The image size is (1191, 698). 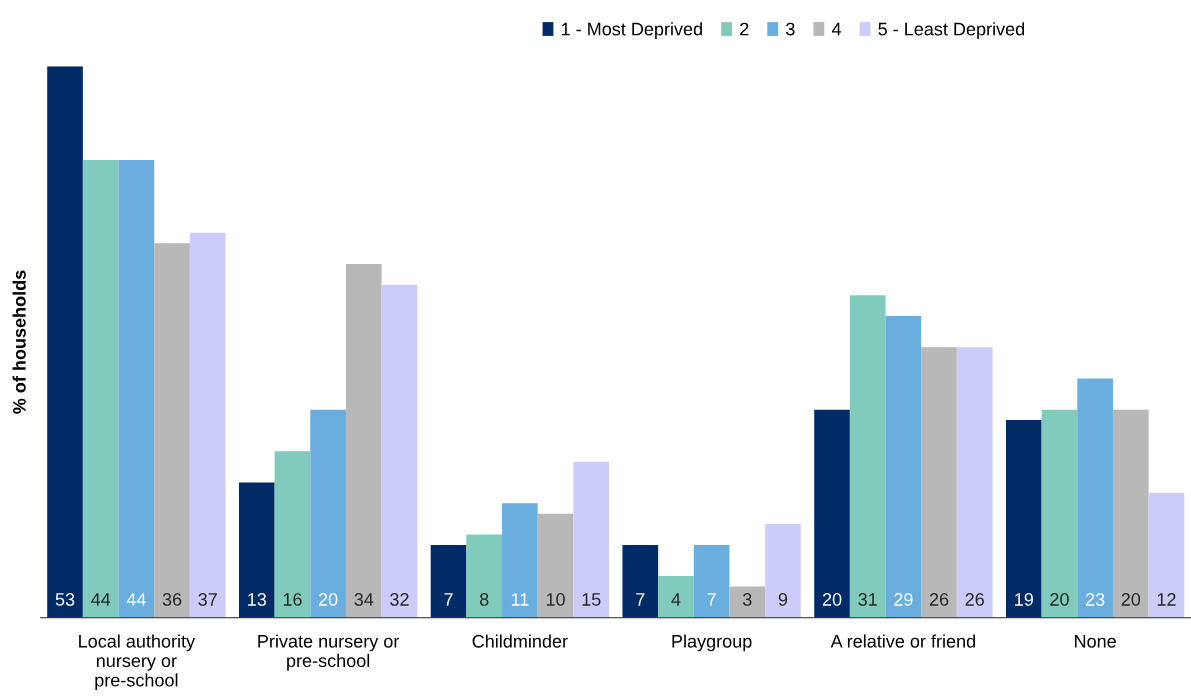 I want to click on legend-label: 1 - Most Deprived, so click(x=632, y=31).